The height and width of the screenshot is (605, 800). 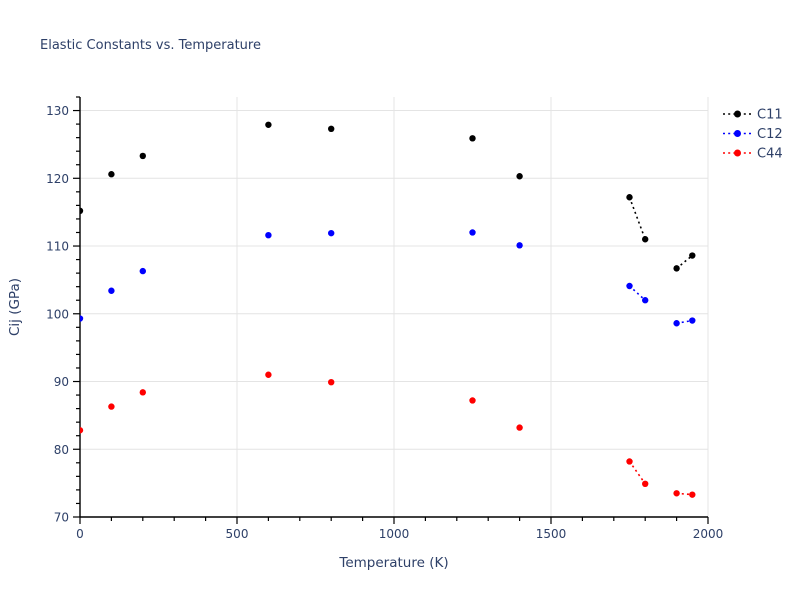 I want to click on legend-label: C12, so click(x=770, y=134).